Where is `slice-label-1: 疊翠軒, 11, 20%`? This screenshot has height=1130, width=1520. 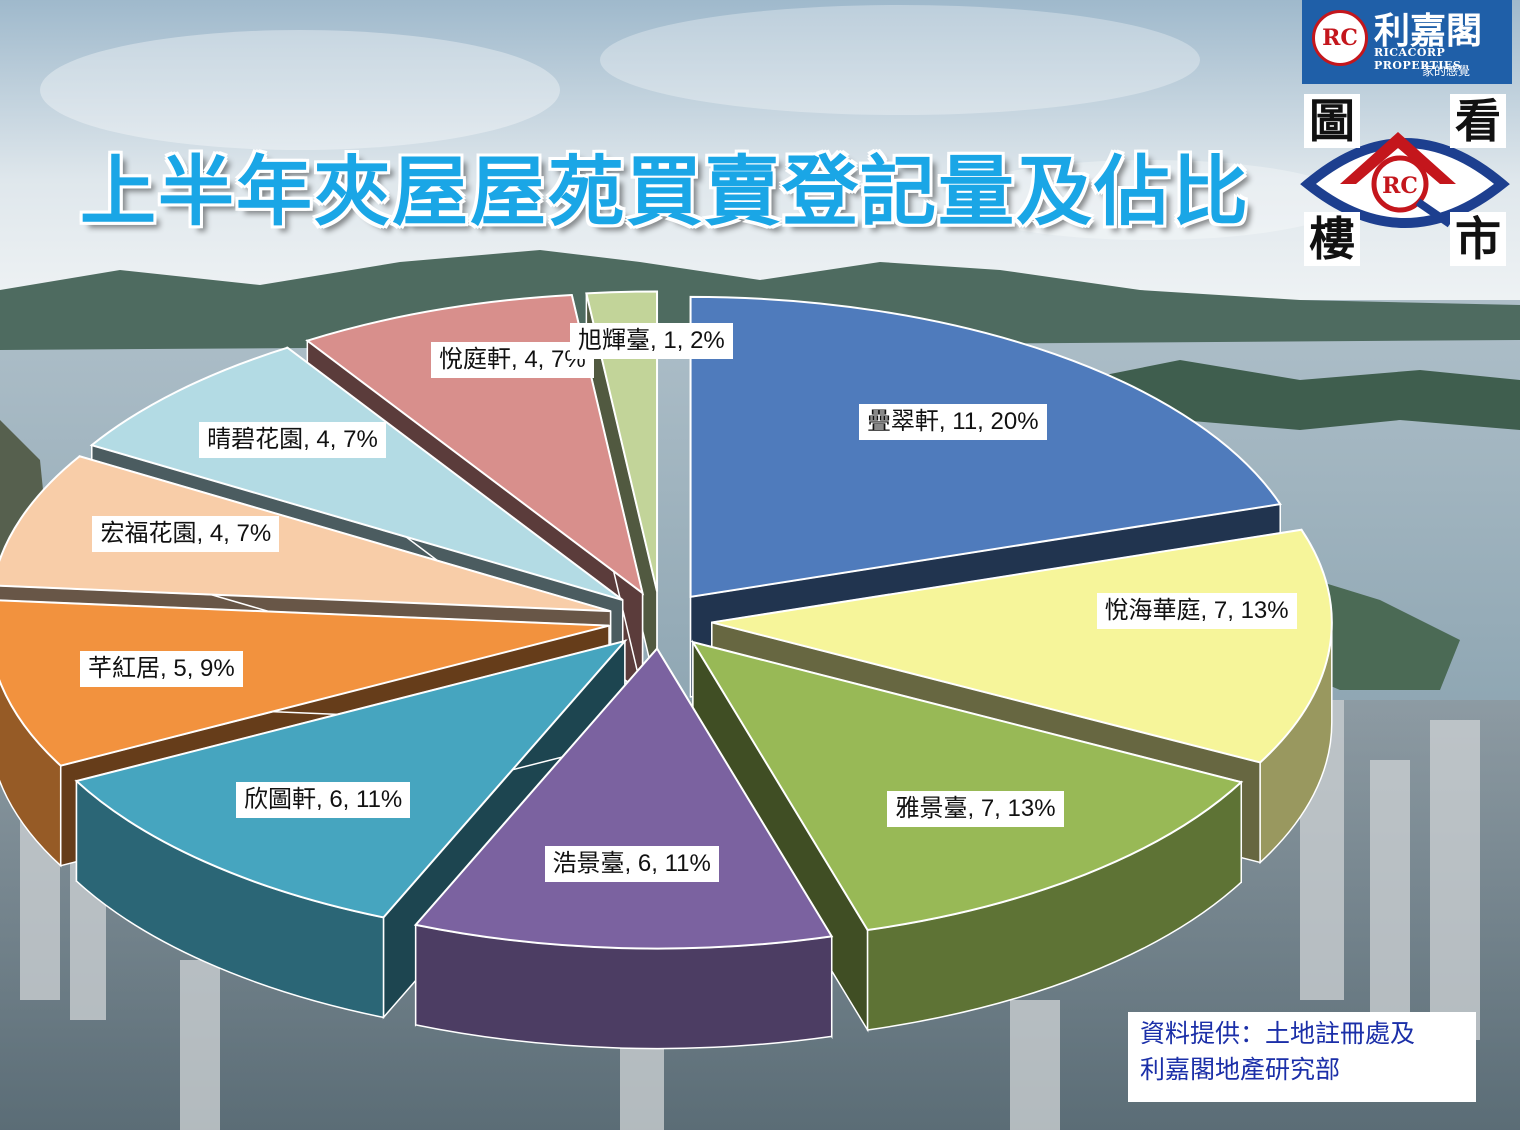 slice-label-1: 疊翠軒, 11, 20% is located at coordinates (952, 422).